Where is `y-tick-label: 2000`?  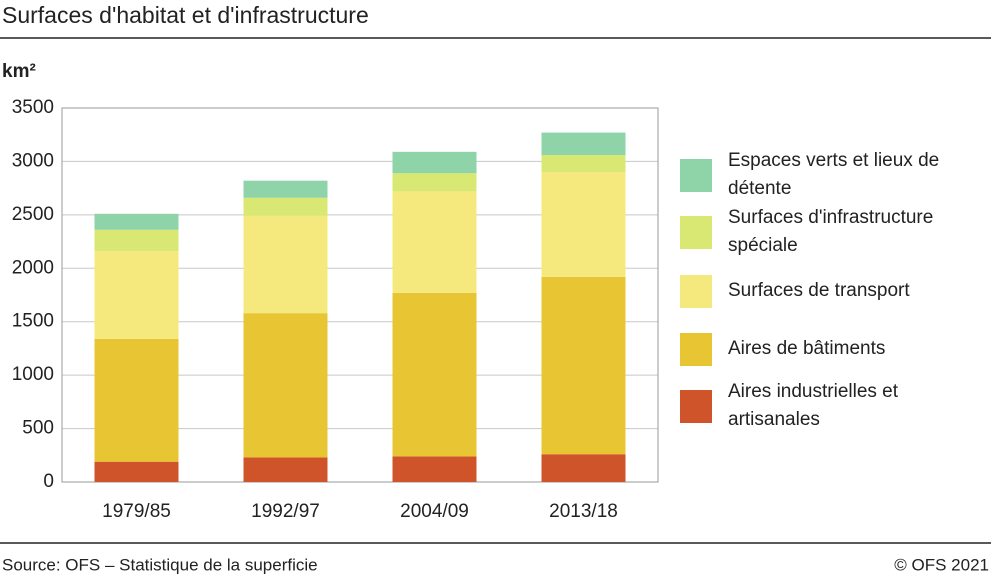 y-tick-label: 2000 is located at coordinates (33, 267).